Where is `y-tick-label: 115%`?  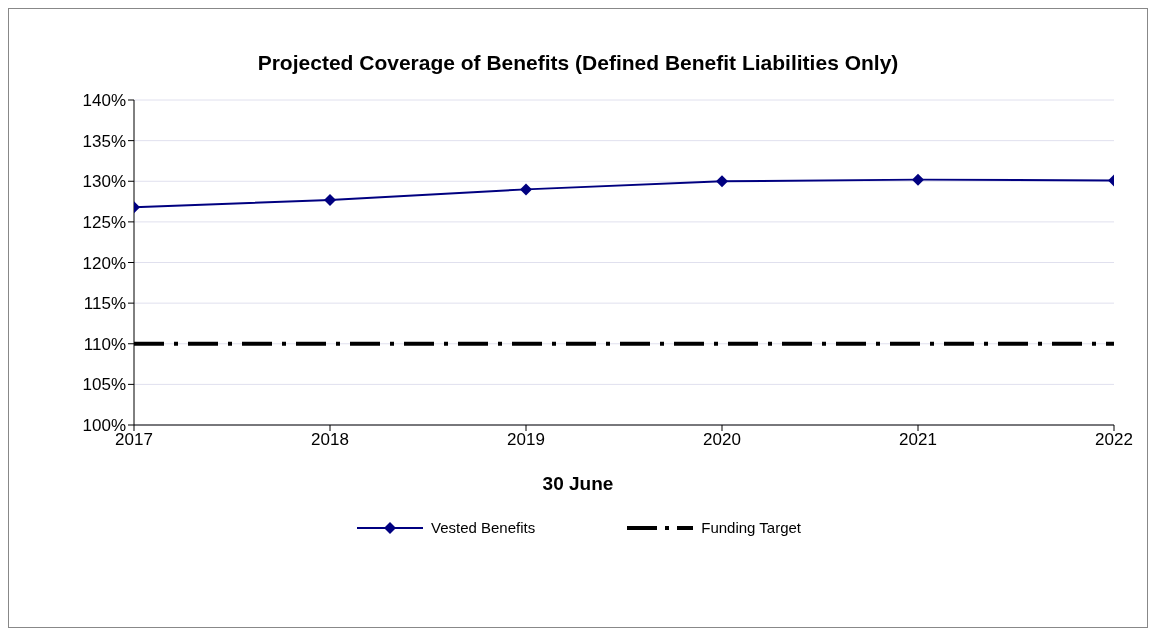
y-tick-label: 115% is located at coordinates (104, 304).